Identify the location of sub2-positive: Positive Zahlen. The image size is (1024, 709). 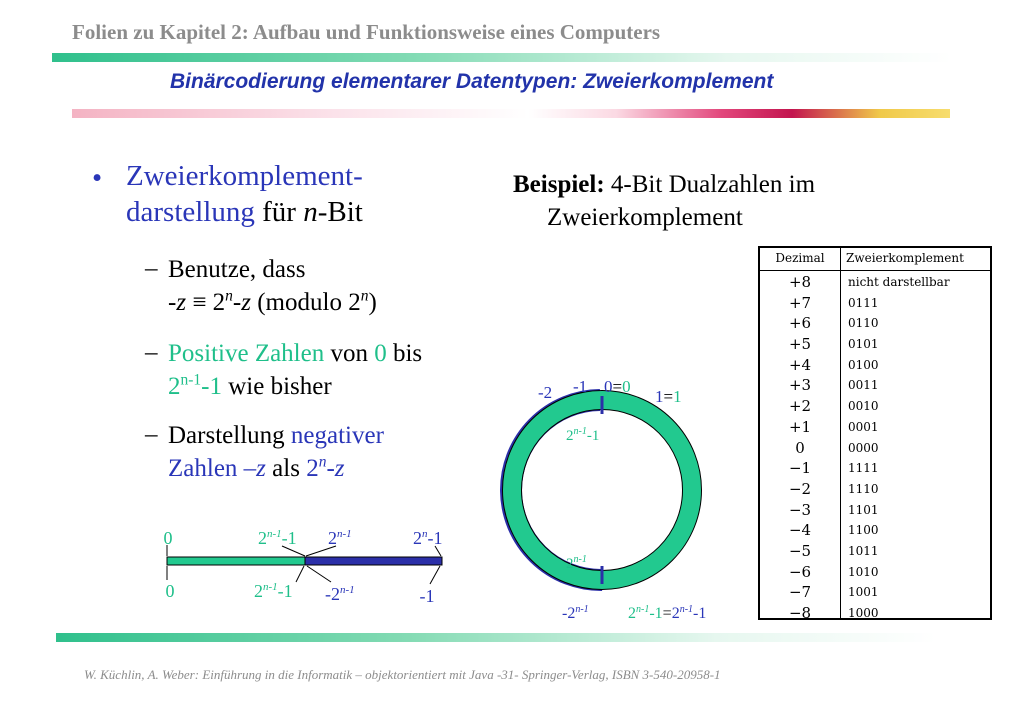
(246, 353).